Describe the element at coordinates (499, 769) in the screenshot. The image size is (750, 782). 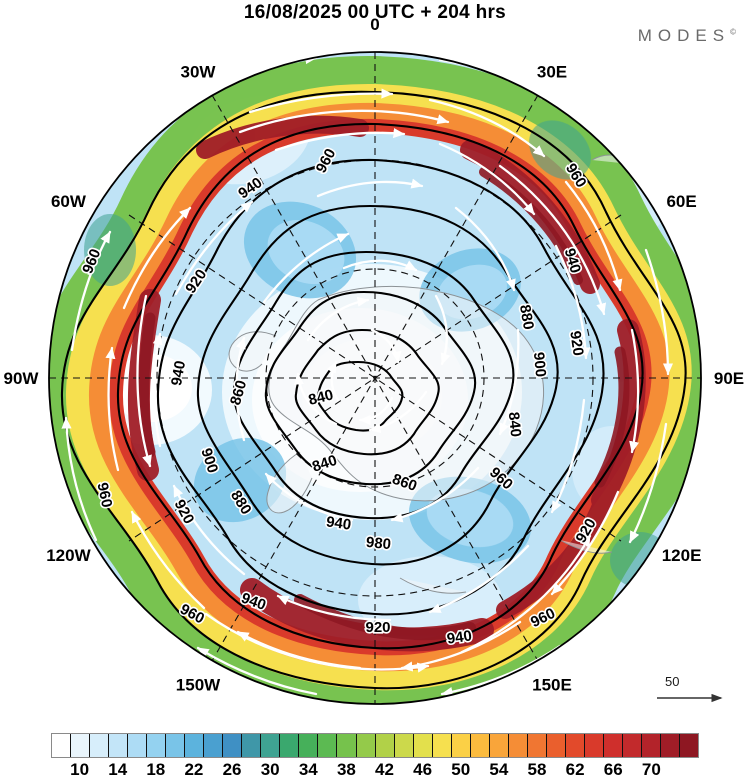
I see `colorbar-tick-54: 54` at that location.